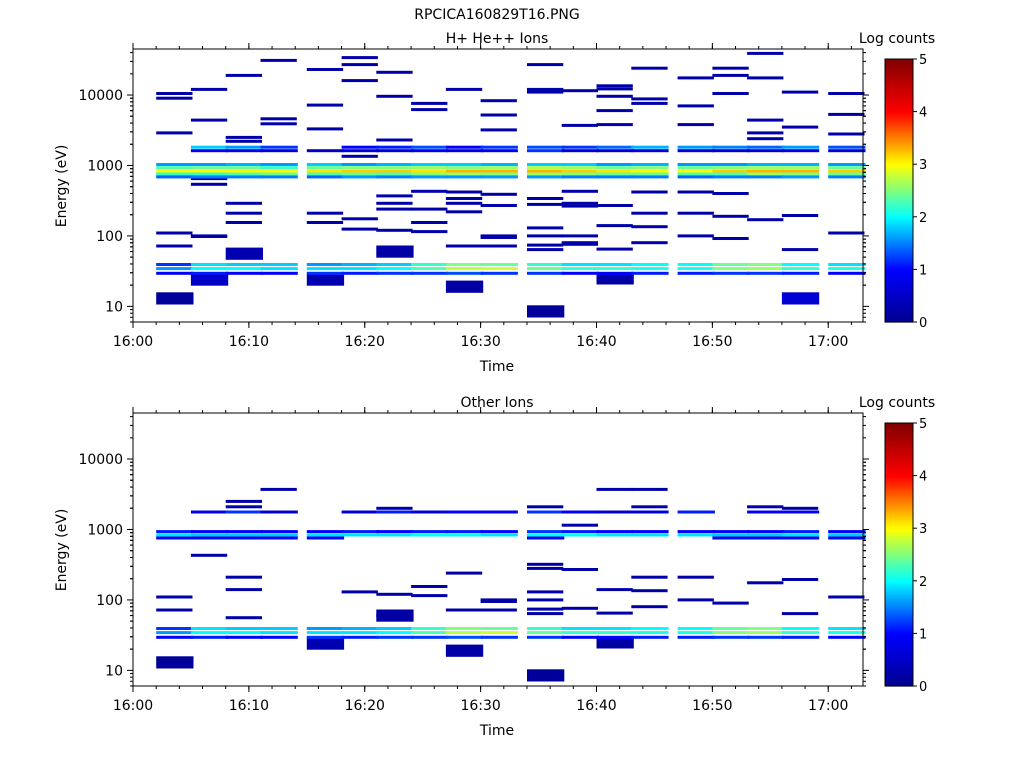  I want to click on x-tick-label: 16:30, so click(480, 342).